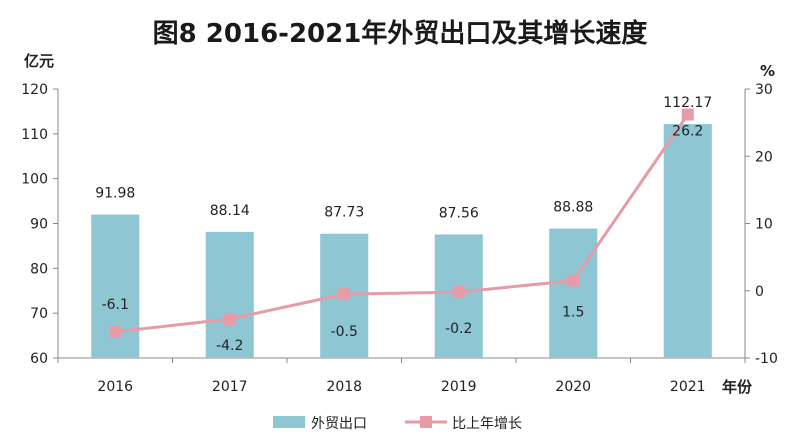 Image resolution: width=800 pixels, height=444 pixels. I want to click on bar-export-2020, so click(573, 293).